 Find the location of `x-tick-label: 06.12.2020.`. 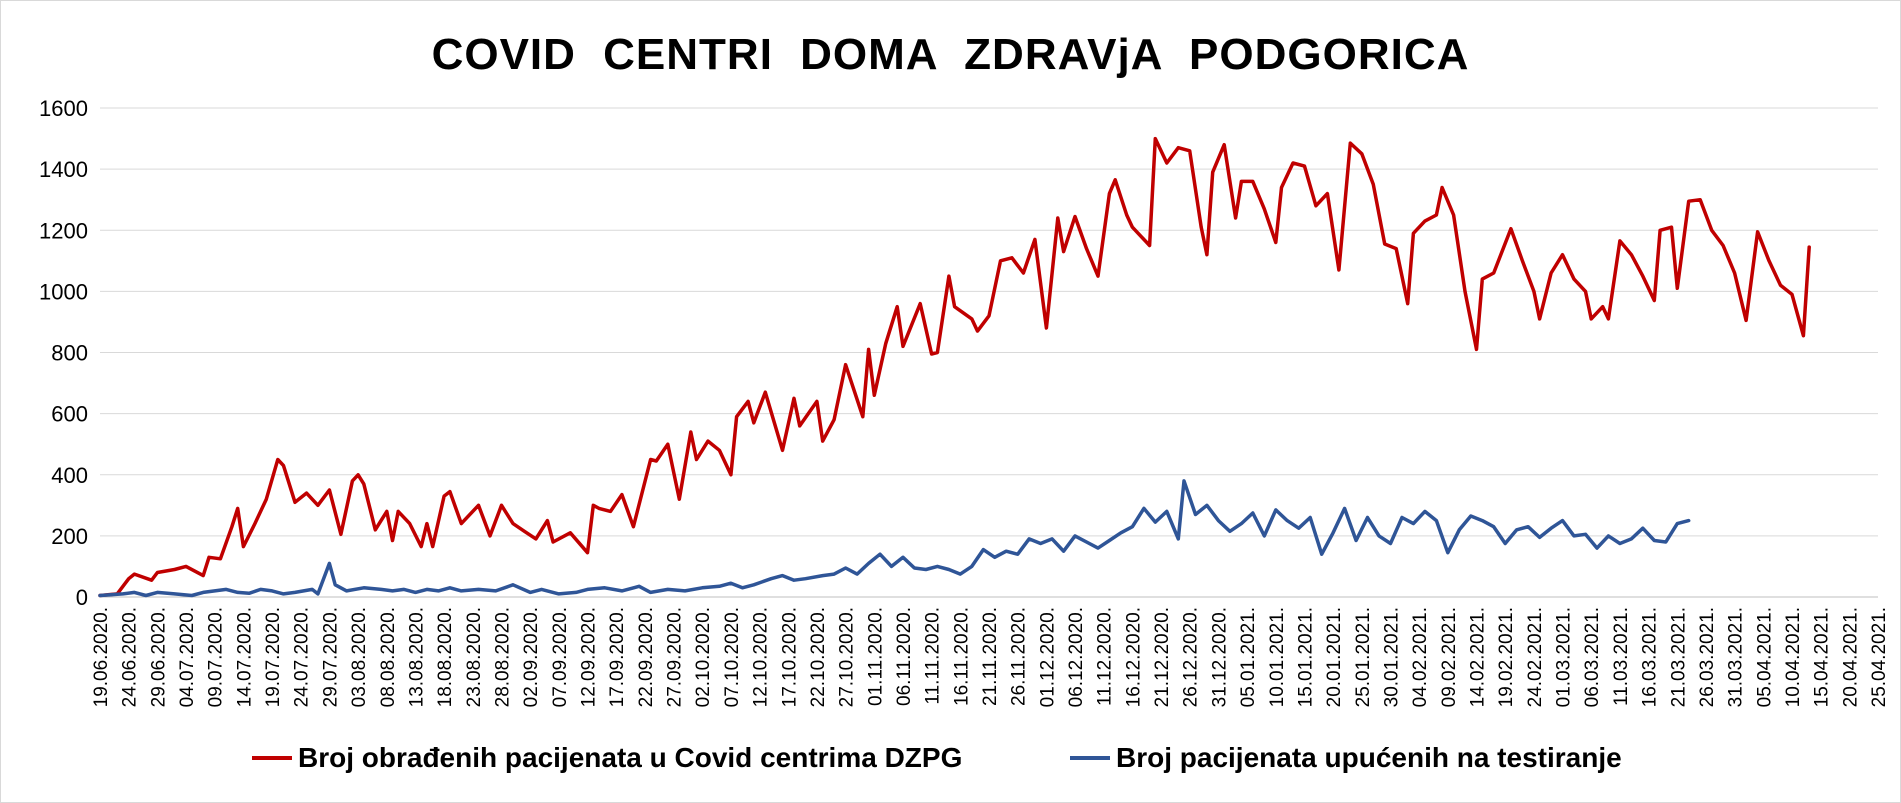

x-tick-label: 06.12.2020. is located at coordinates (1076, 657).